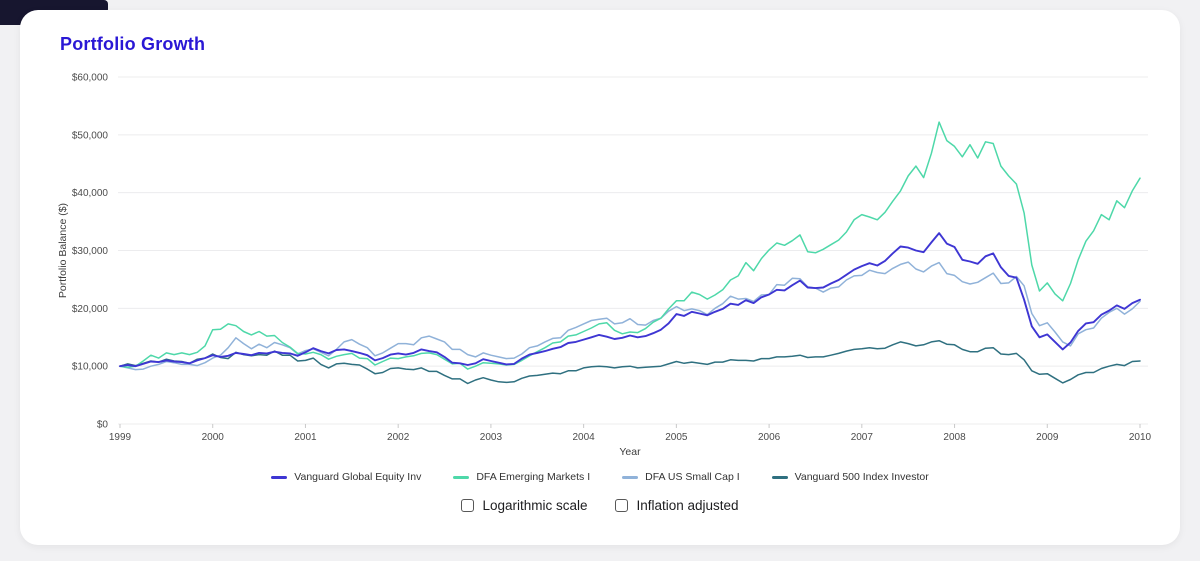 This screenshot has width=1200, height=561. What do you see at coordinates (90, 135) in the screenshot?
I see `y-tick-label: $50,000` at bounding box center [90, 135].